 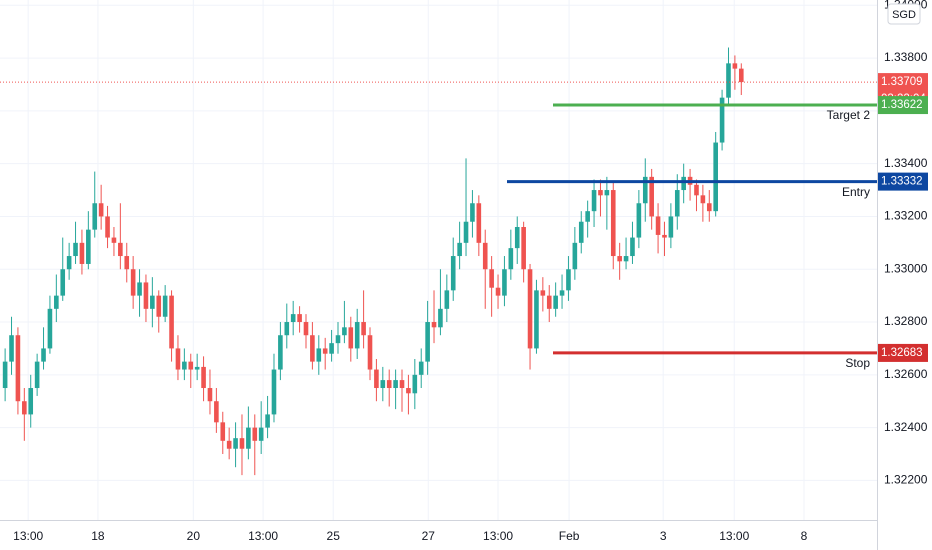 What do you see at coordinates (903, 181) in the screenshot?
I see `level-badge` at bounding box center [903, 181].